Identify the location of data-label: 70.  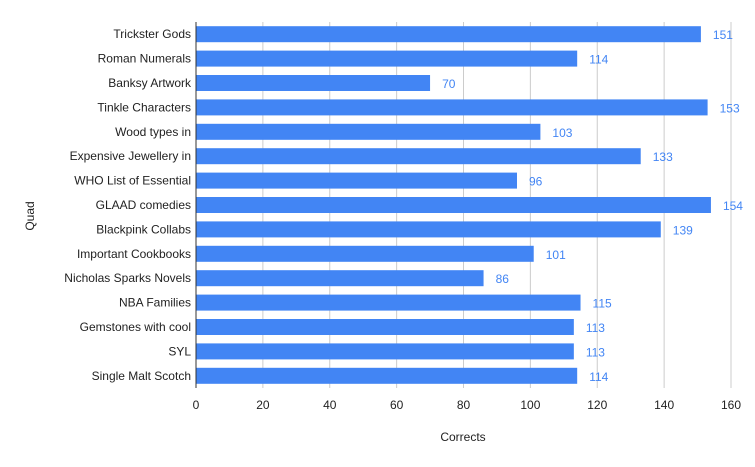
(449, 84).